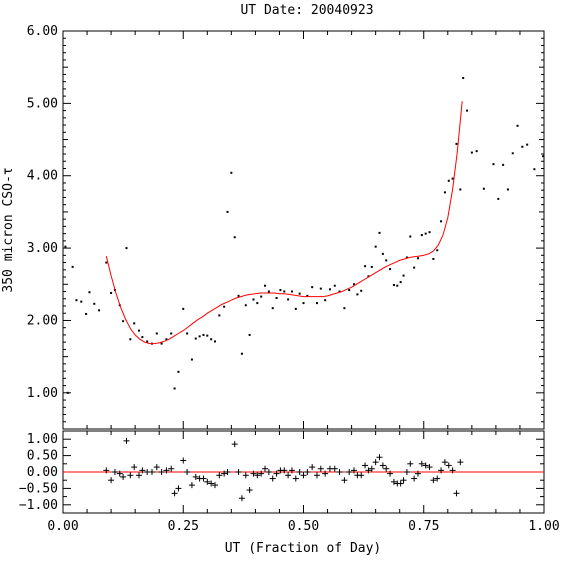 The image size is (574, 574). I want to click on chart-title: UT Date: 20040923, so click(306, 10).